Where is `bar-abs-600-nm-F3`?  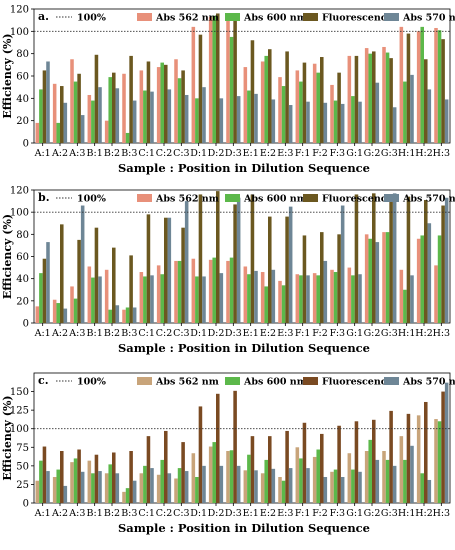
bar-abs-600-nm-F3 is located at coordinates (335, 121).